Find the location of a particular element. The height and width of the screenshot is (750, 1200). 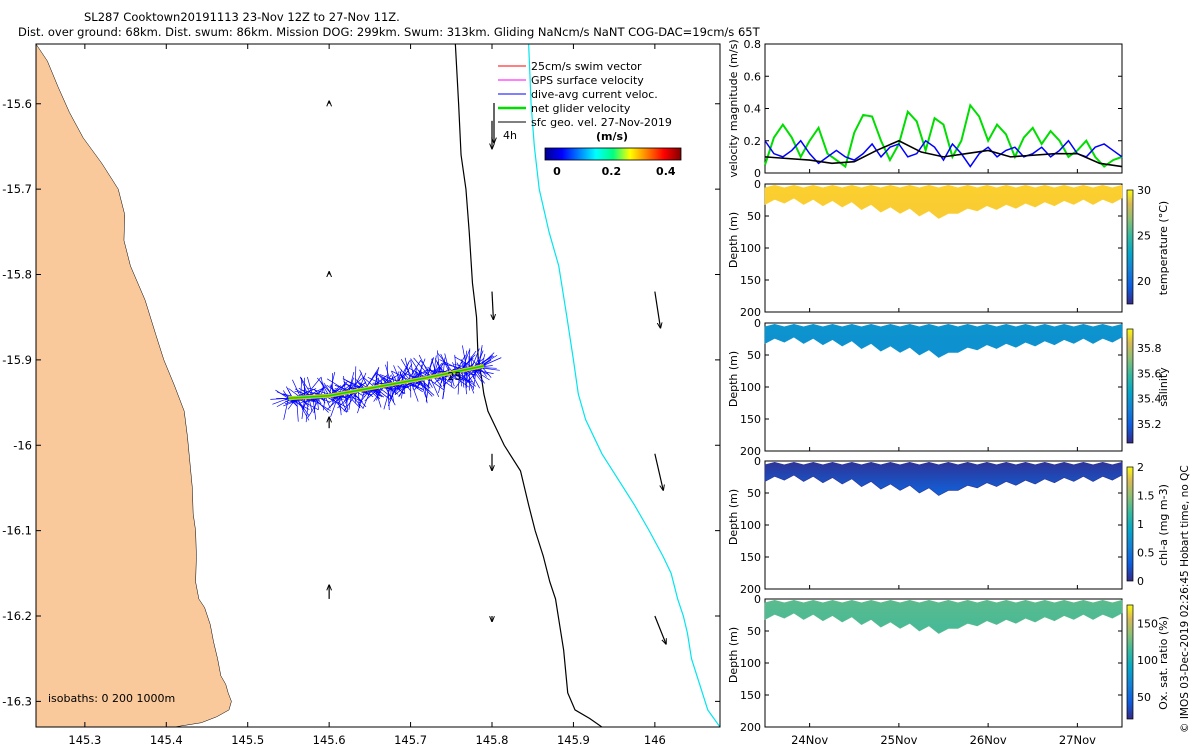

speed-colorbar is located at coordinates (613, 154).